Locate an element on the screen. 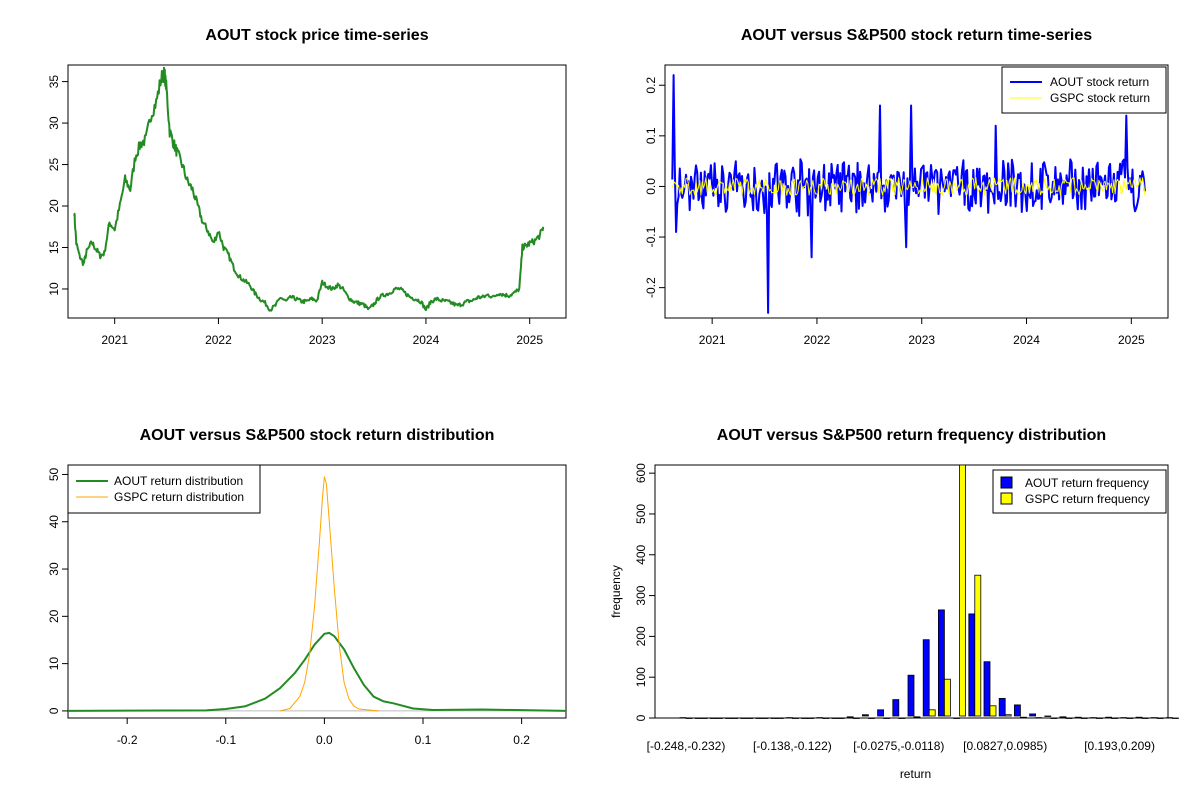 Image resolution: width=1200 pixels, height=805 pixels. y-tick-label: 0.2 is located at coordinates (651, 85).